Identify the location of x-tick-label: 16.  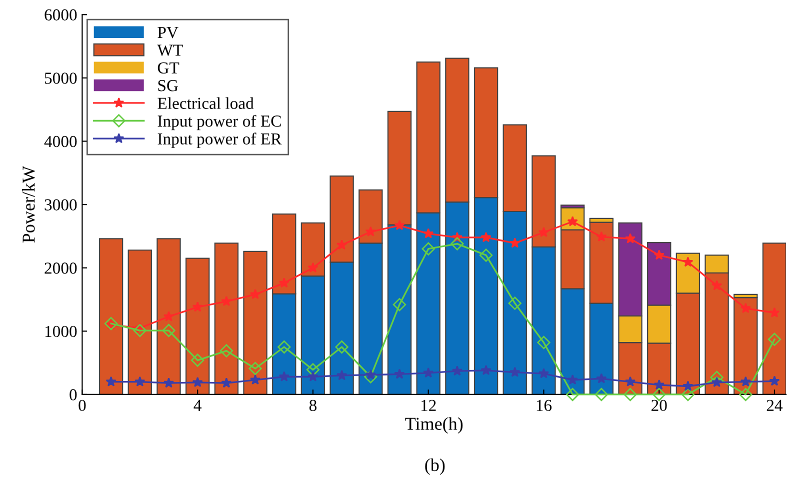
(544, 406).